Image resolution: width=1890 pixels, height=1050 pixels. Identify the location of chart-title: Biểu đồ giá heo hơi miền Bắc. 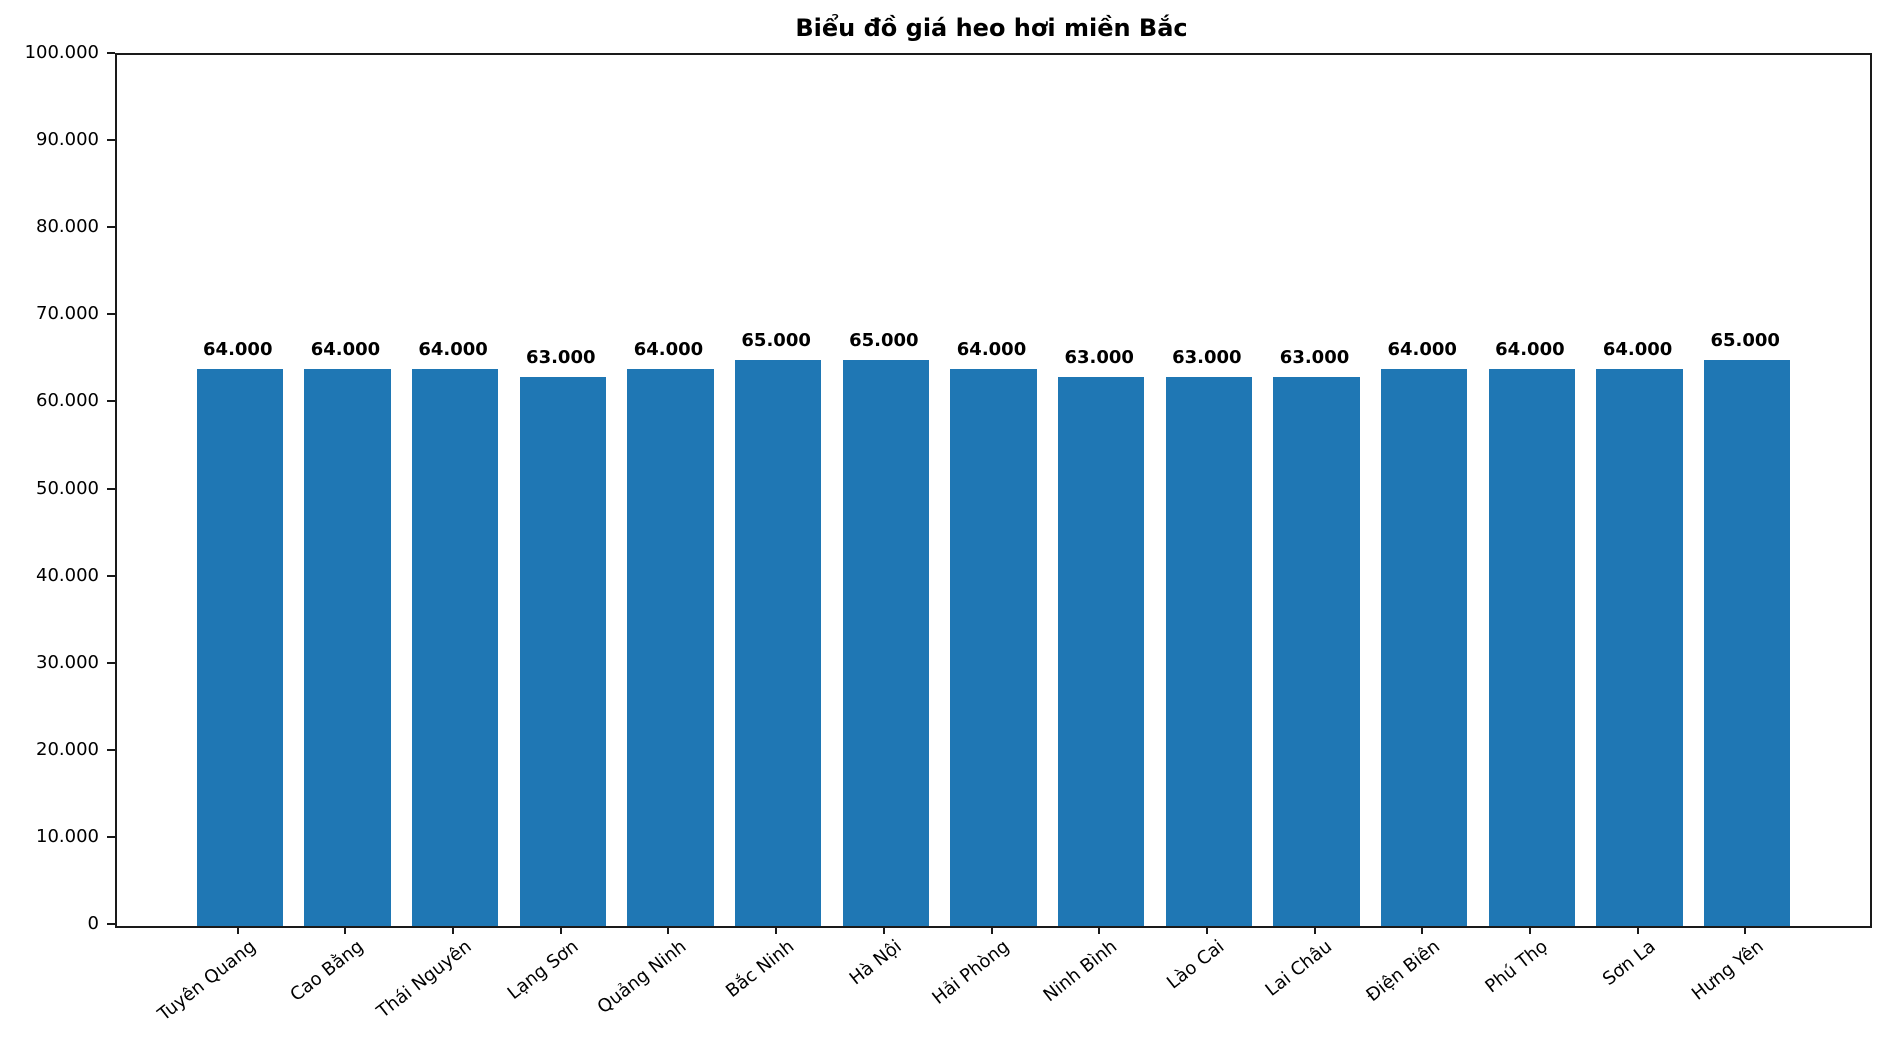
(991, 28).